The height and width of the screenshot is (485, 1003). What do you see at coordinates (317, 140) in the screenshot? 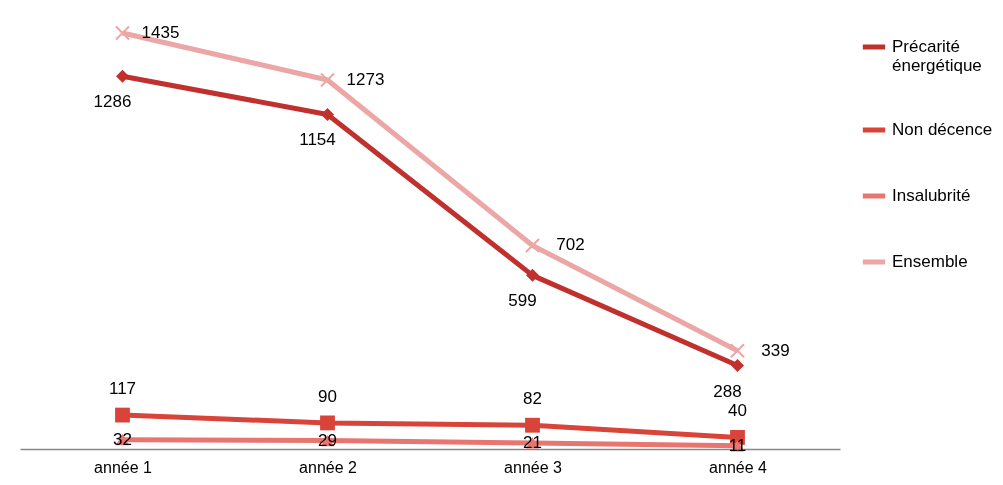
I see `data-label: 1154` at bounding box center [317, 140].